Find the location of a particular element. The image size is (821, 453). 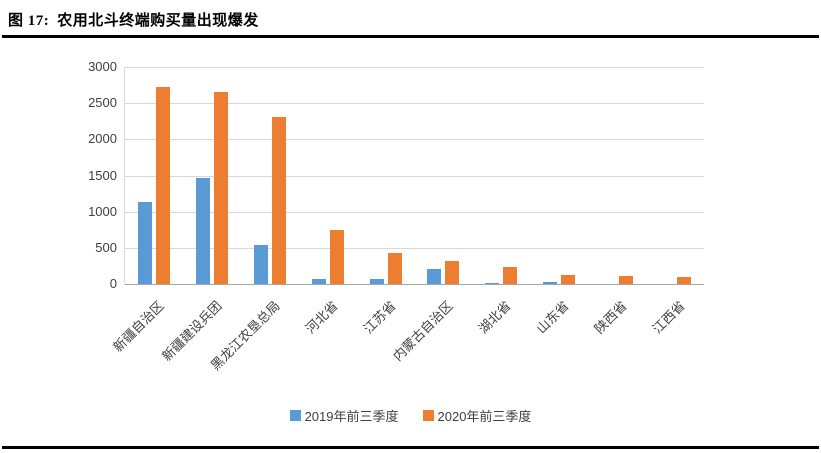

legend-item-2019: 2019年前三季度 is located at coordinates (344, 415).